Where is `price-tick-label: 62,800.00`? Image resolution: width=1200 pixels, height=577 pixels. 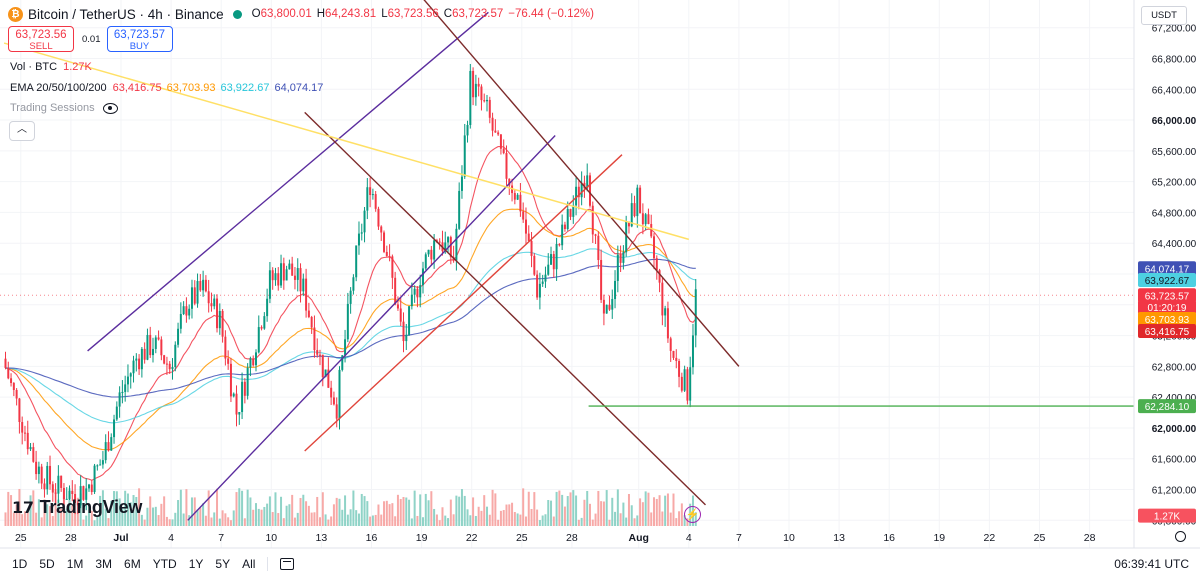 price-tick-label: 62,800.00 is located at coordinates (1174, 367).